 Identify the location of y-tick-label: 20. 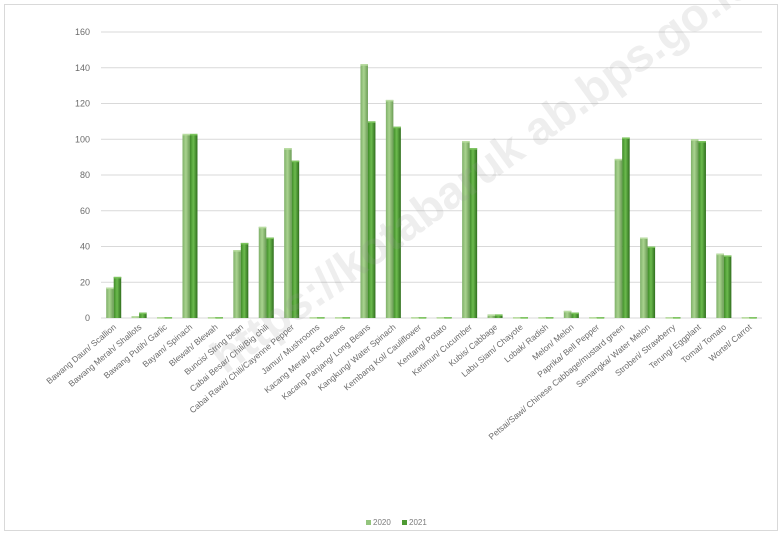
(85, 282).